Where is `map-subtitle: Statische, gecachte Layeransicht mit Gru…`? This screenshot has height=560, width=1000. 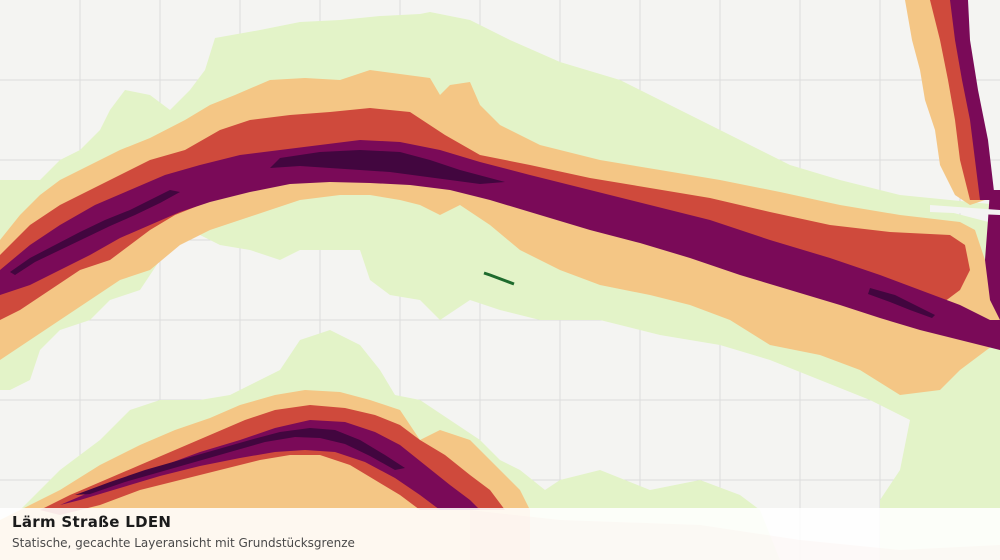
map-subtitle: Statische, gecachte Layeransicht mit Gru… is located at coordinates (183, 543).